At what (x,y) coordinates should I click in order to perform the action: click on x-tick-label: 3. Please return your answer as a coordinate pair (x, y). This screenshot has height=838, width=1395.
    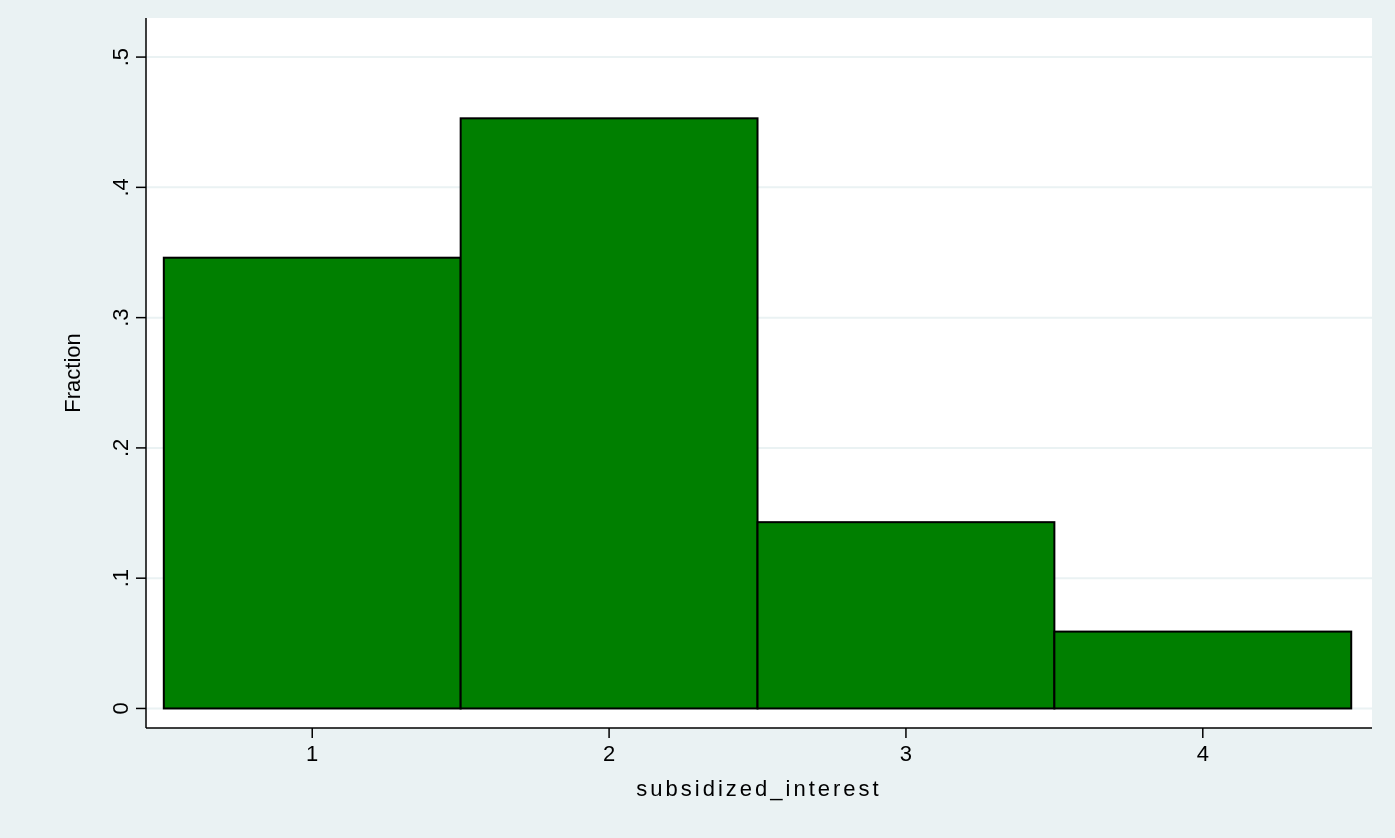
    Looking at the image, I should click on (906, 753).